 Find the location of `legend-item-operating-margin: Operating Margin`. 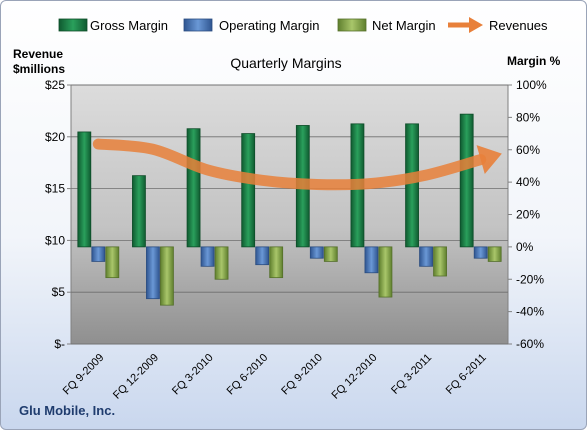

legend-item-operating-margin: Operating Margin is located at coordinates (251, 25).